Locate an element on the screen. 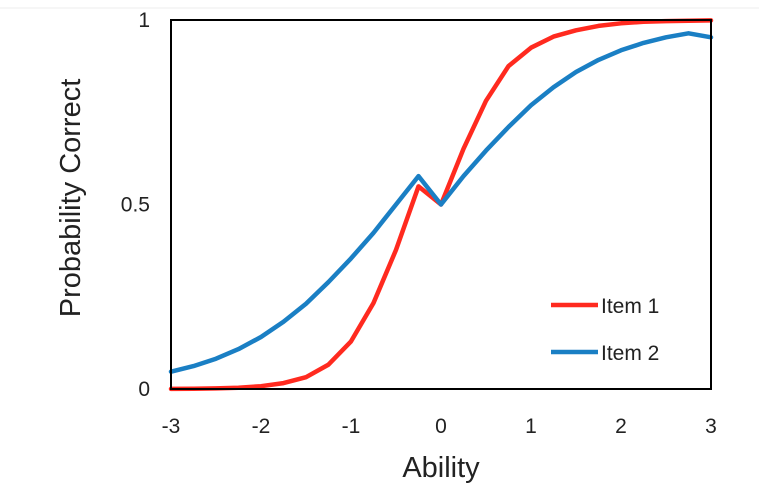 The height and width of the screenshot is (489, 759). legend-label-item-1: Item 1 is located at coordinates (630, 306).